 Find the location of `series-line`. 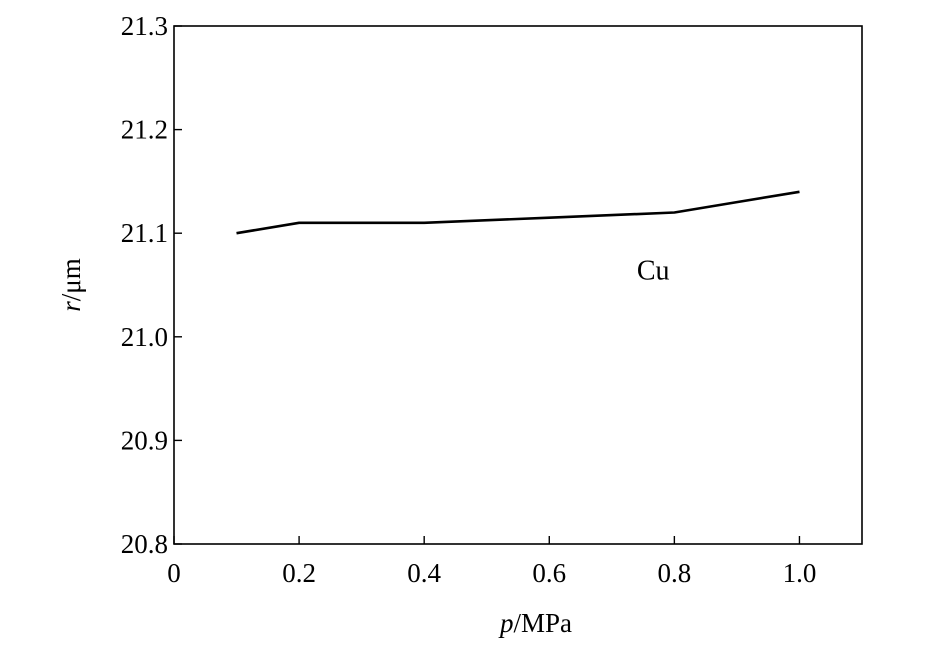

series-line is located at coordinates (518, 212).